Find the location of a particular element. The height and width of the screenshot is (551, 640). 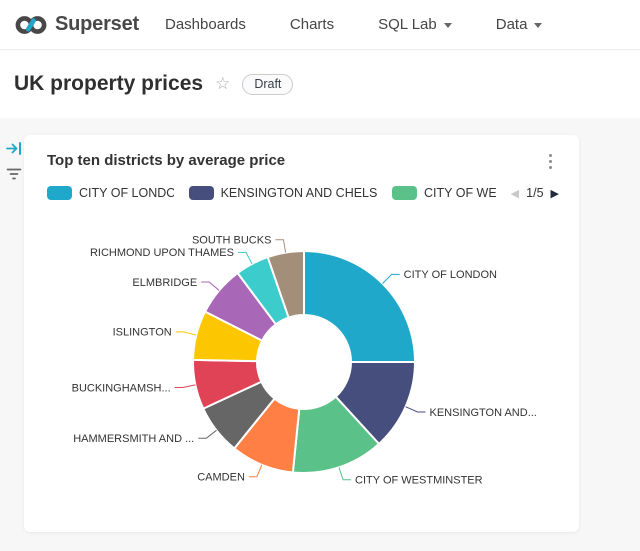

page-title: UK property prices is located at coordinates (109, 83).